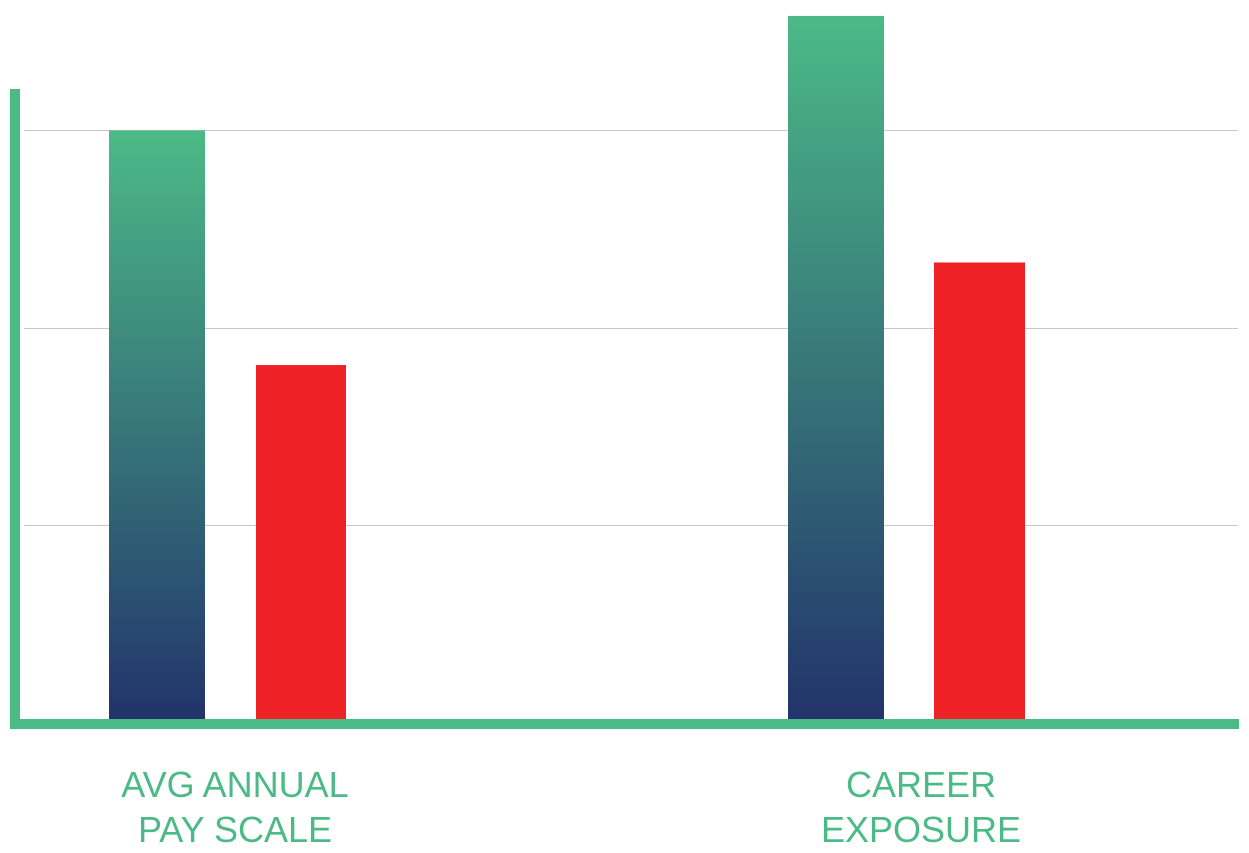 The width and height of the screenshot is (1249, 853). I want to click on category-label-avg-annual-pay-scale: AVG ANNUAL PAY SCALE, so click(235, 807).